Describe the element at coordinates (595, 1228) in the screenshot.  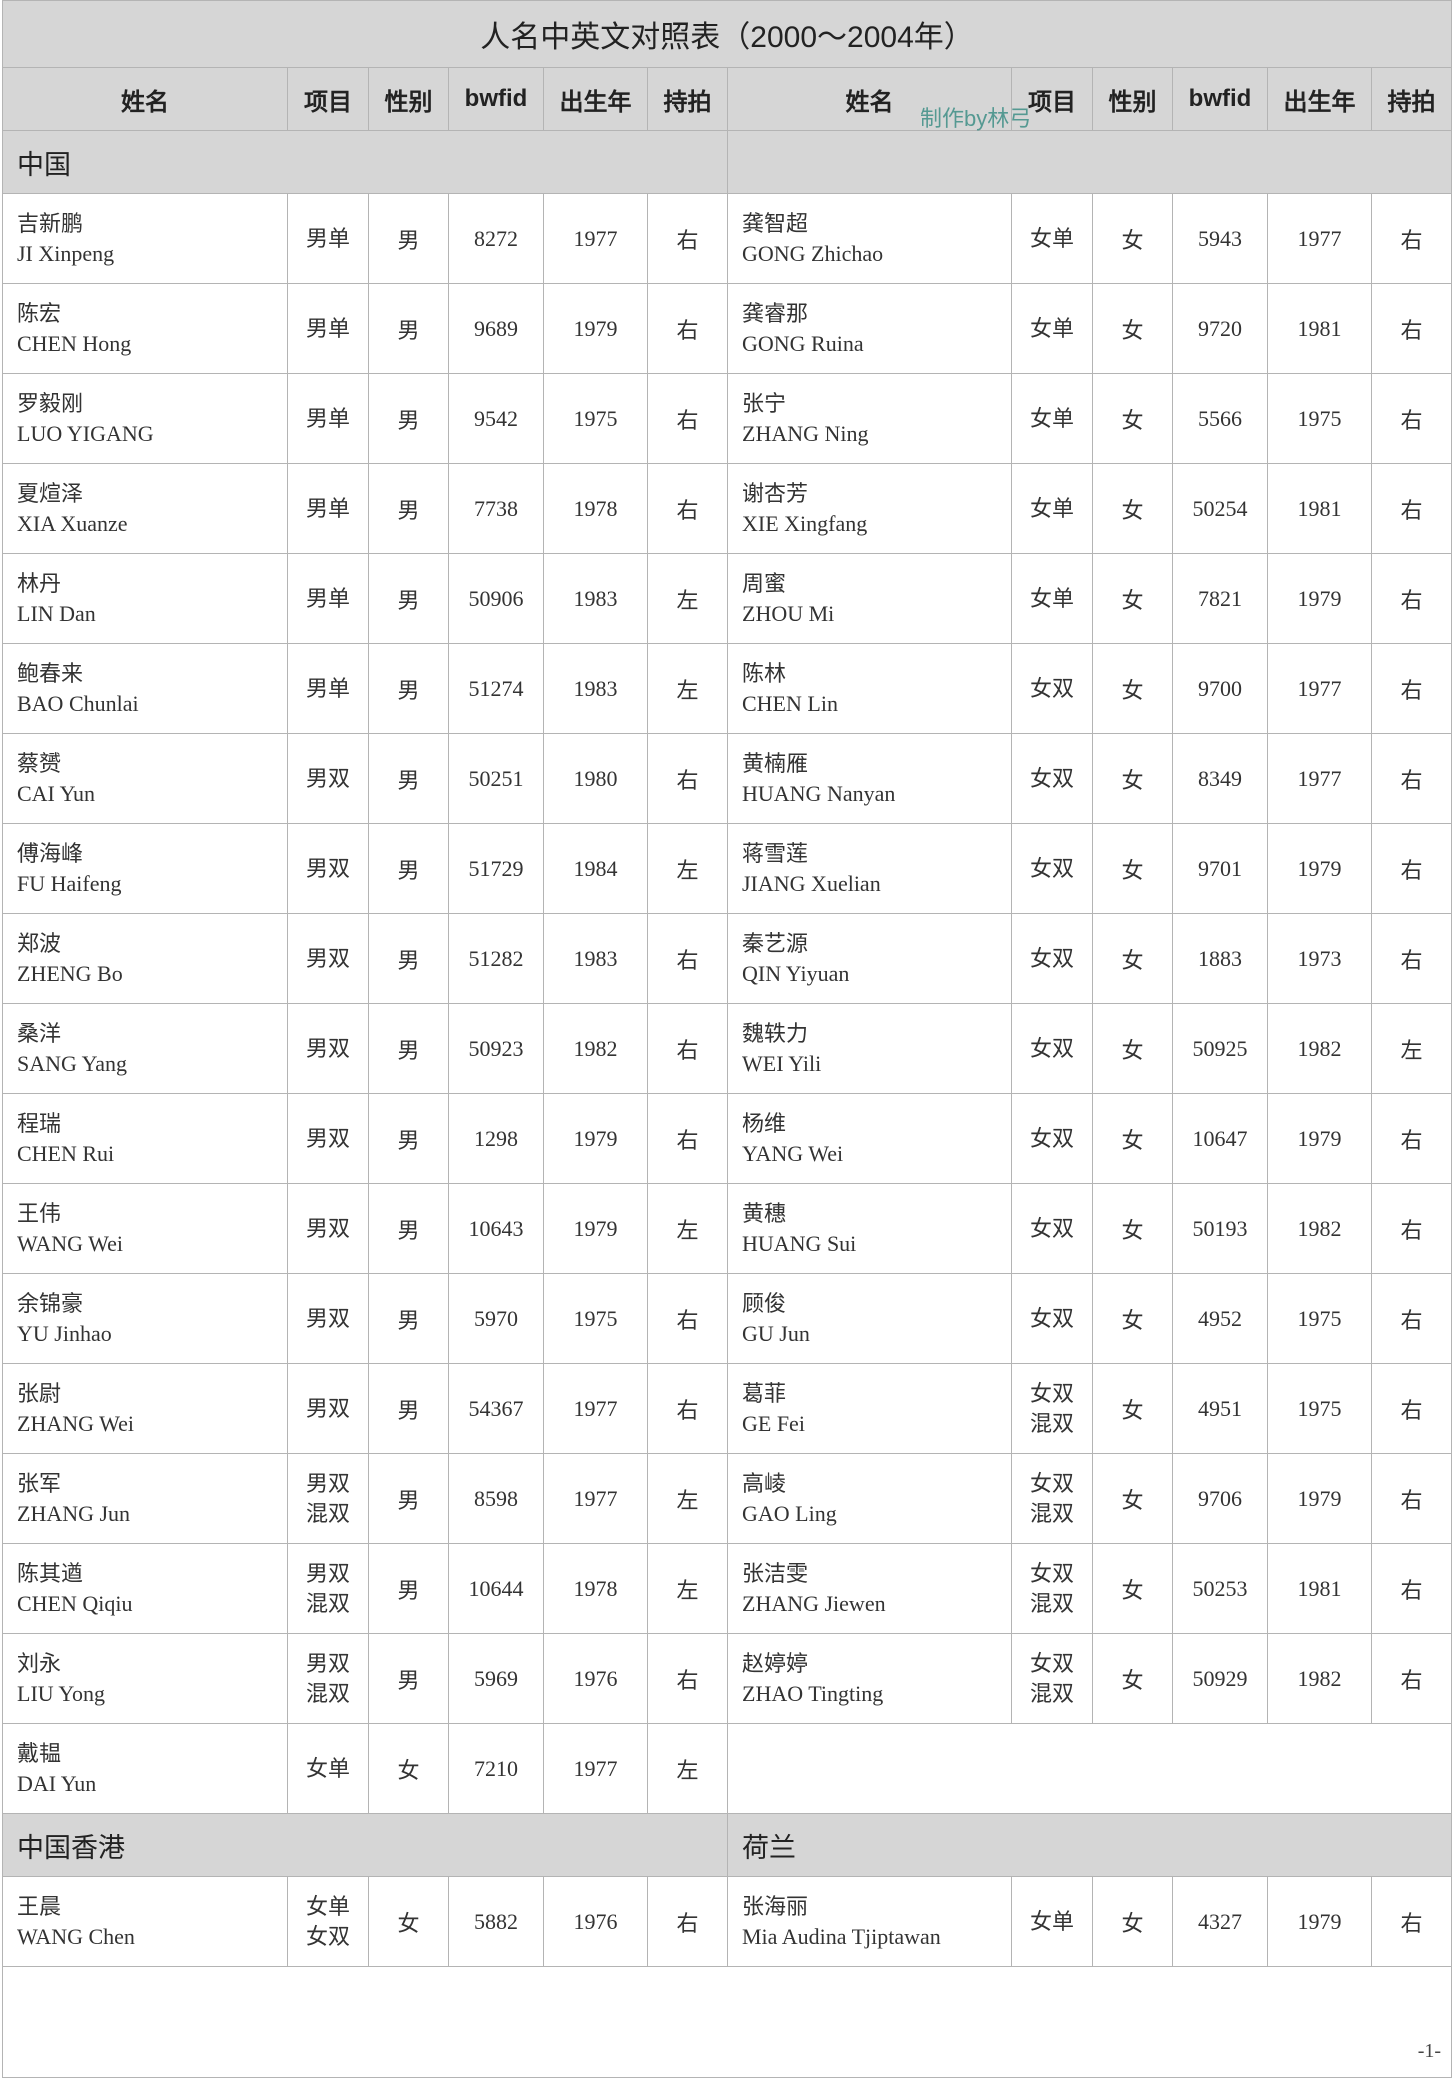
I see `left-birth-year-cell: 1979` at that location.